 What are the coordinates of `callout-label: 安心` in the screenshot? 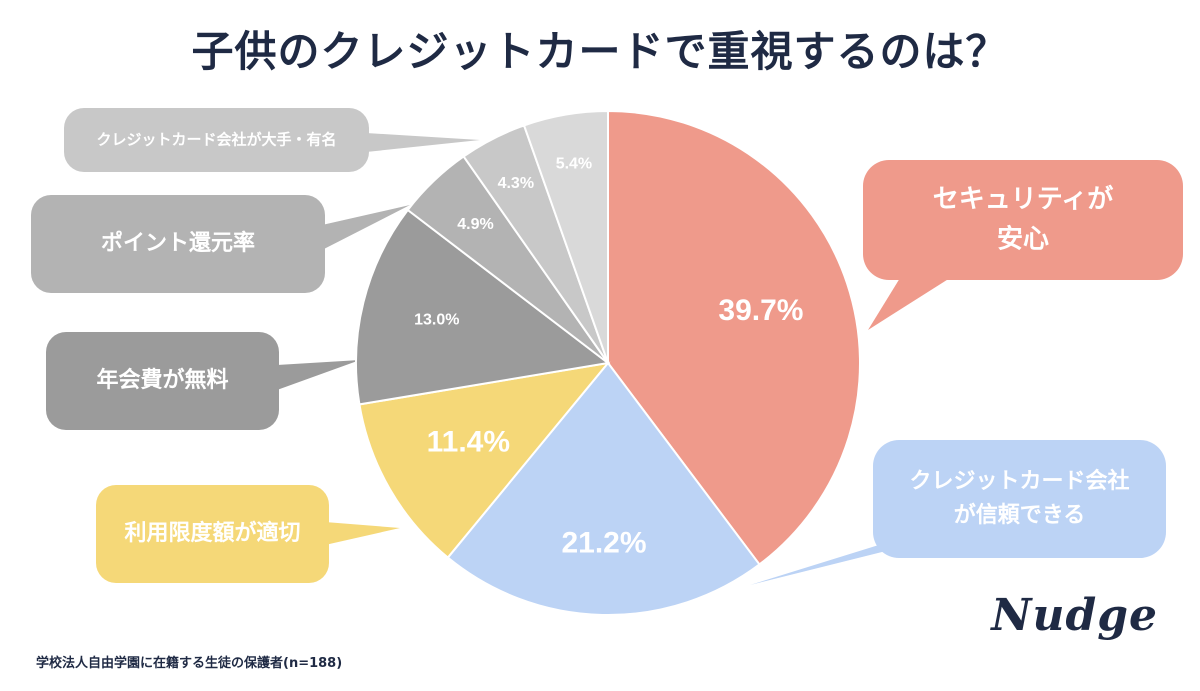 It's located at (1023, 240).